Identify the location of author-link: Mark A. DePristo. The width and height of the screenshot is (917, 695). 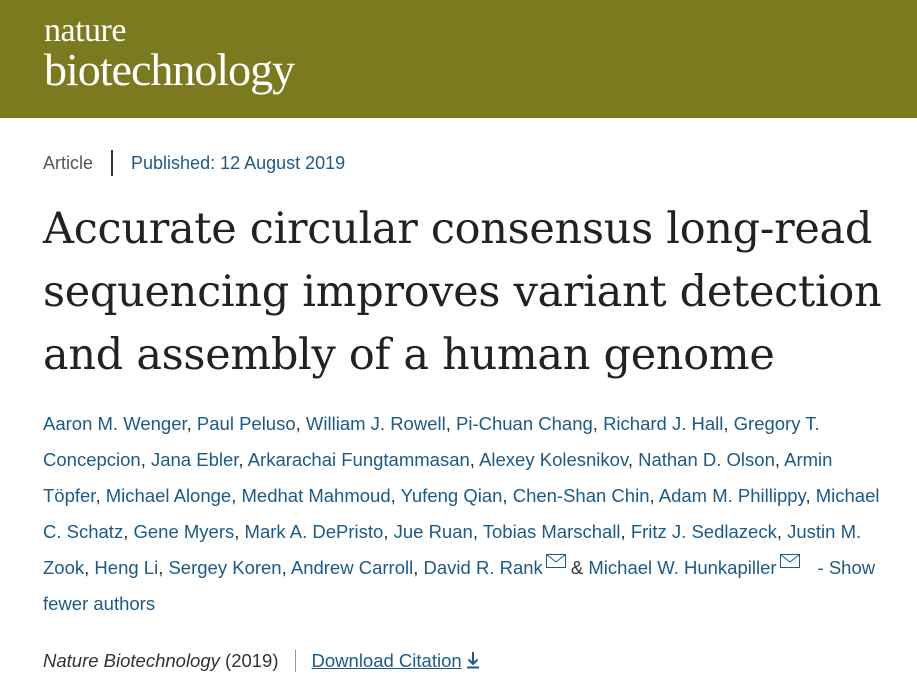
(314, 531).